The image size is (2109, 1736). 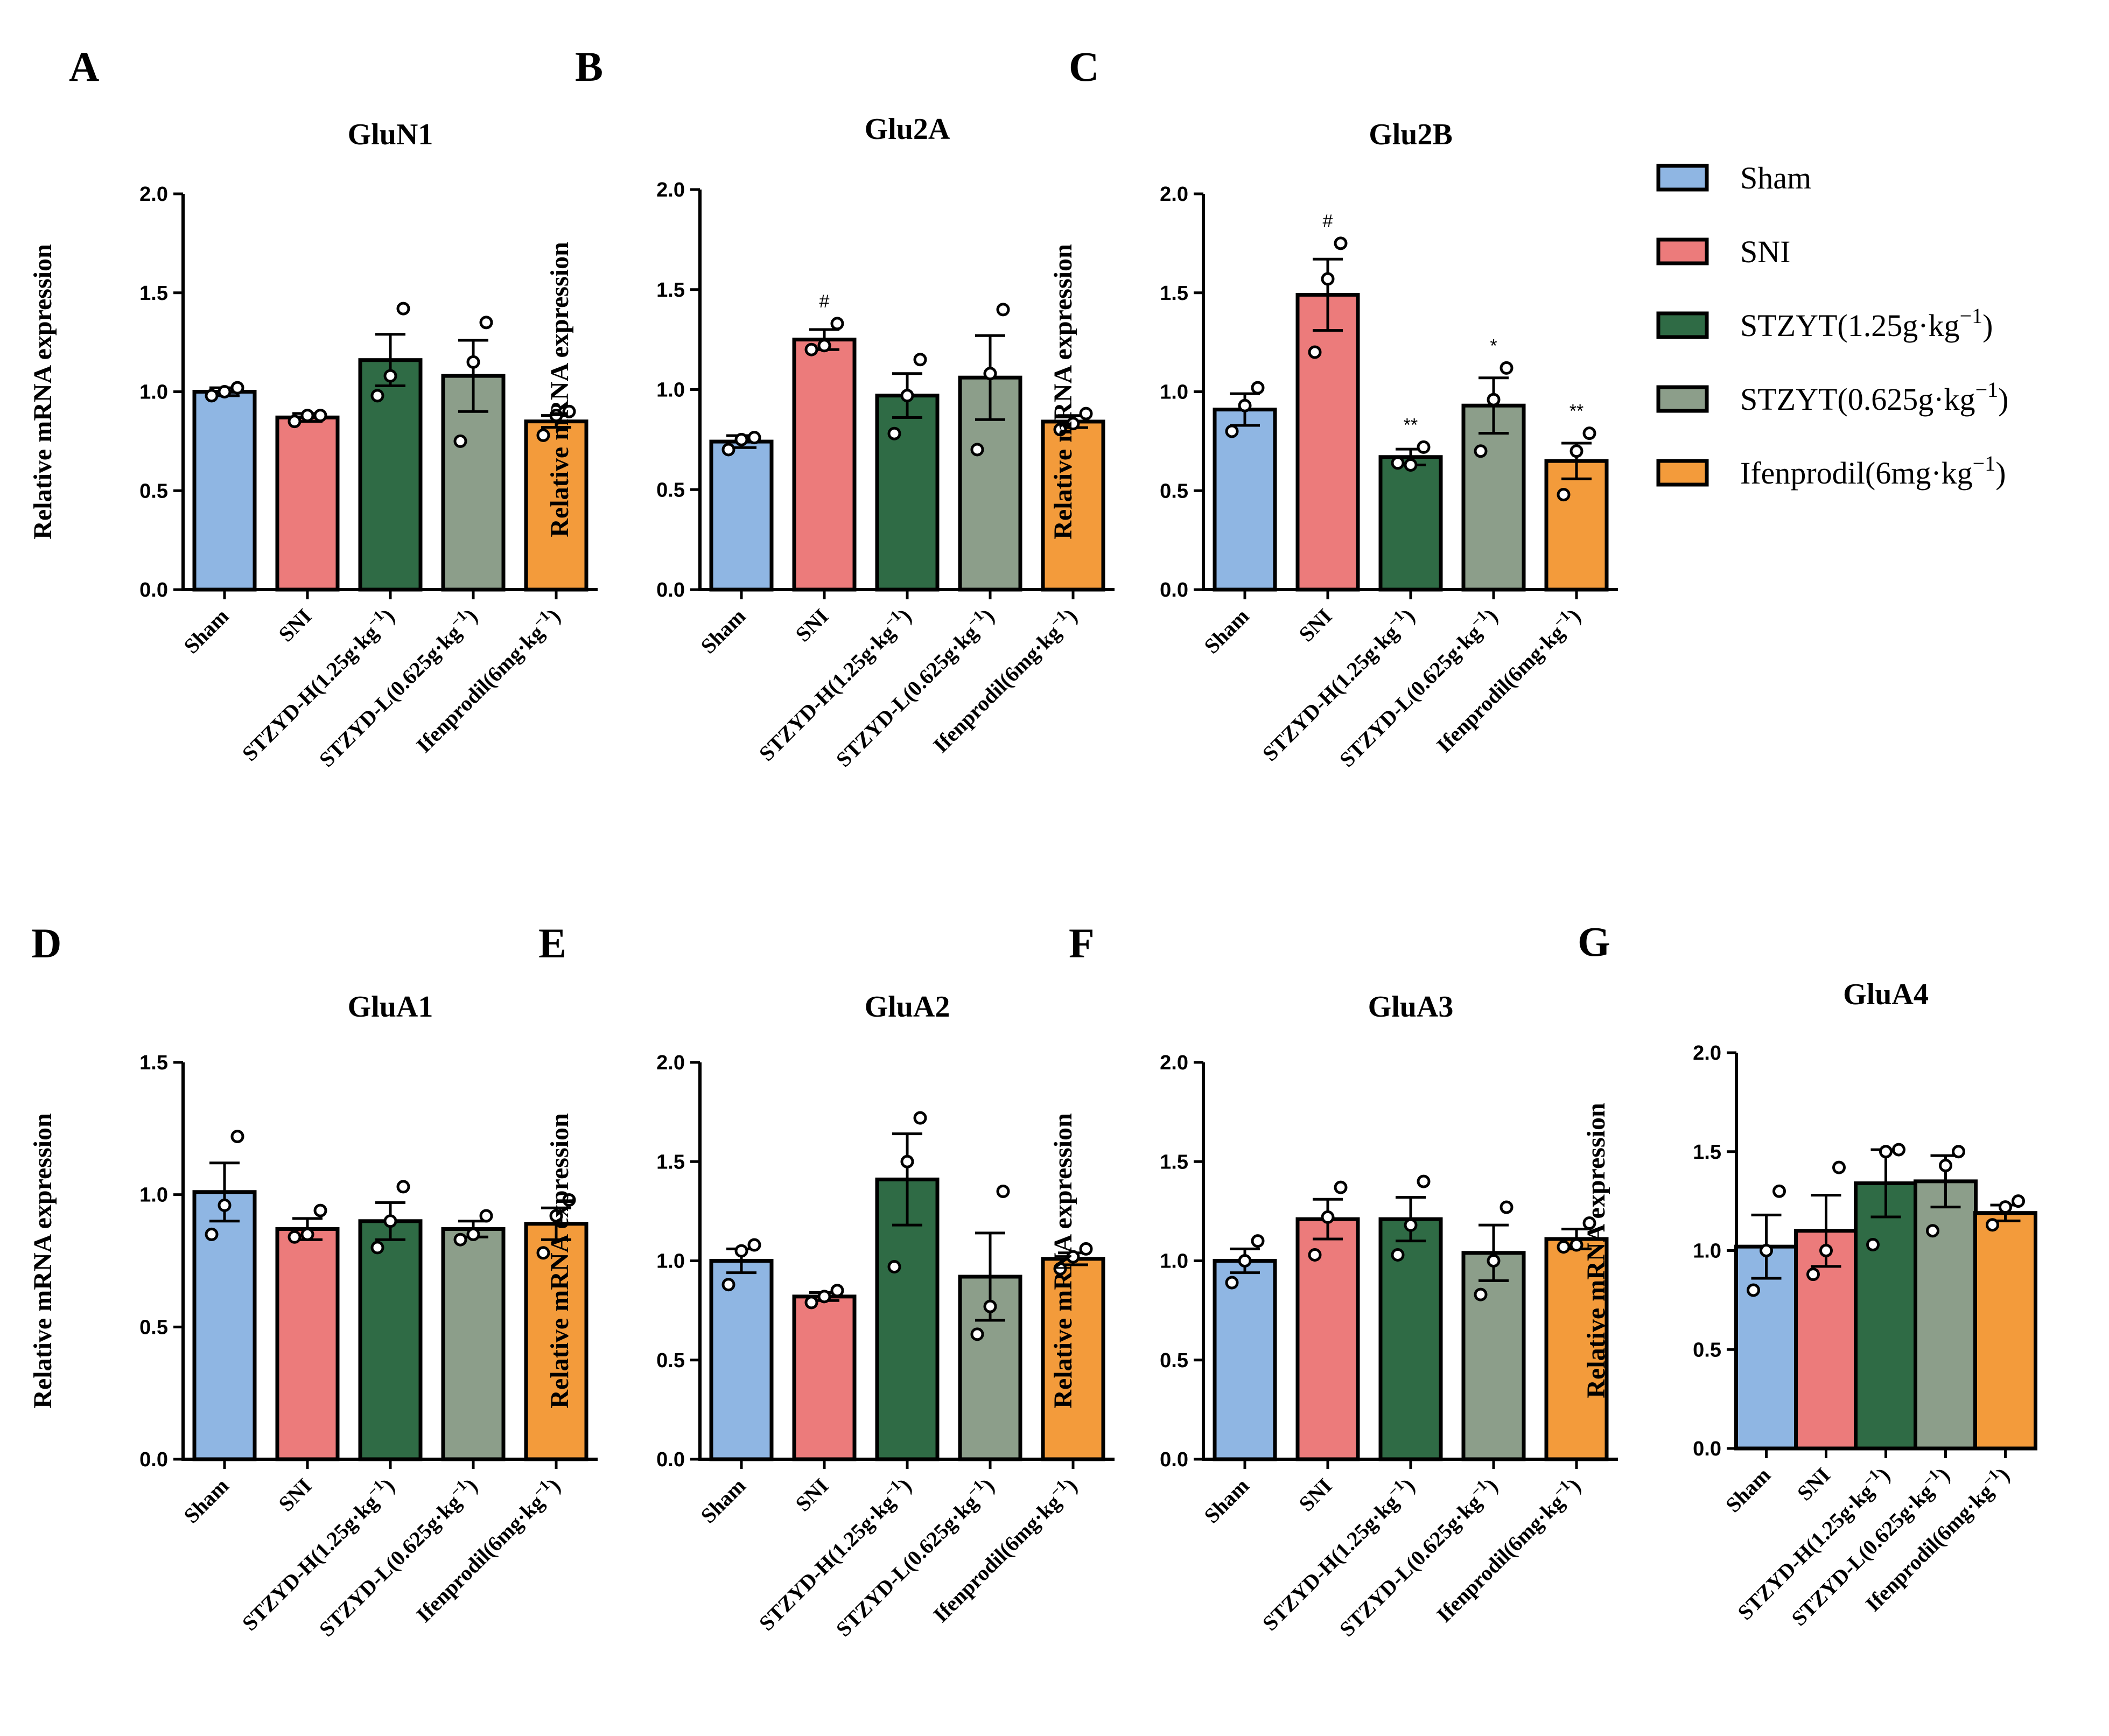 I want to click on chart-title: GluN1, so click(x=390, y=134).